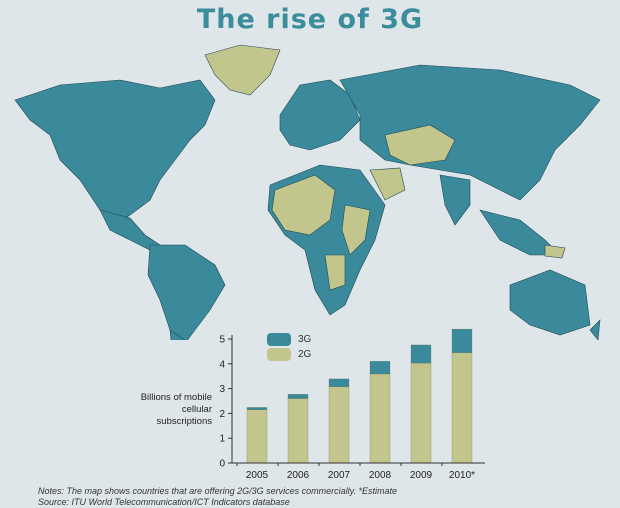 The height and width of the screenshot is (508, 620). What do you see at coordinates (257, 408) in the screenshot?
I see `bar-3g-2005` at bounding box center [257, 408].